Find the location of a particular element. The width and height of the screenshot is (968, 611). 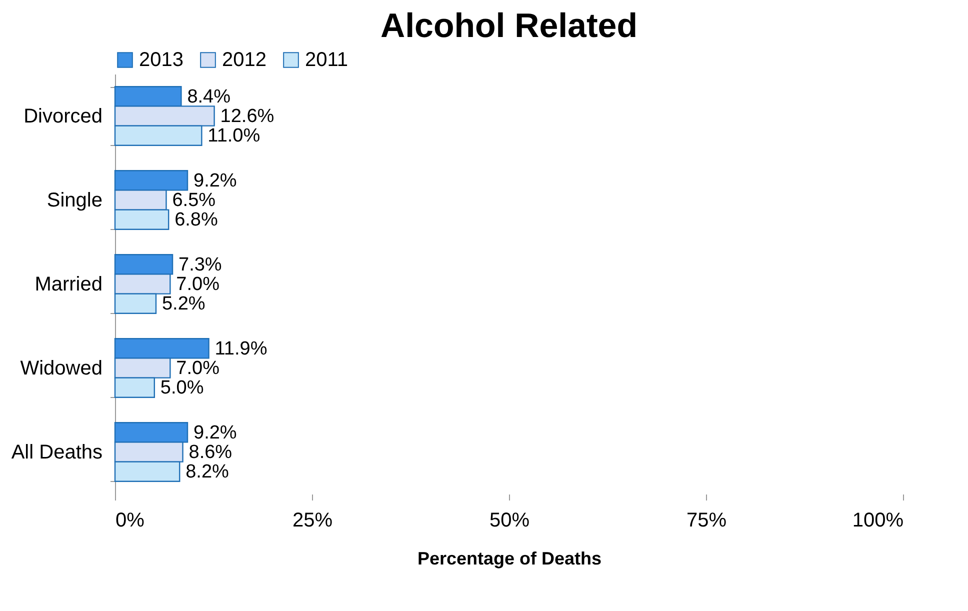

y-tick-label: Widowed is located at coordinates (61, 369).